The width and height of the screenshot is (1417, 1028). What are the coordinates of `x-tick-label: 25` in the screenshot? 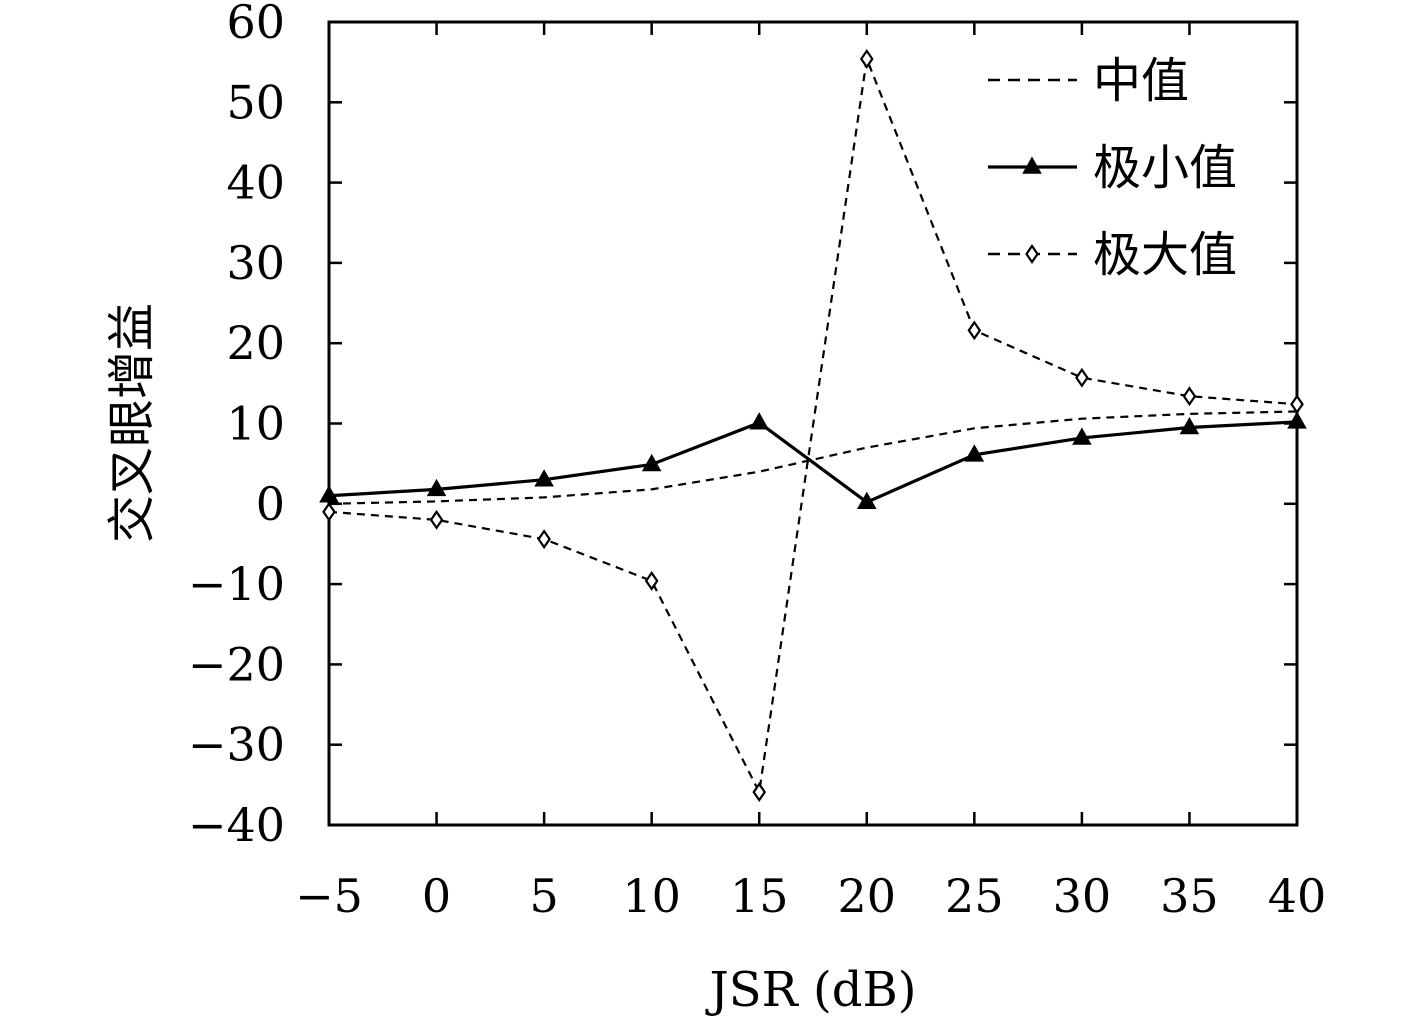 It's located at (974, 896).